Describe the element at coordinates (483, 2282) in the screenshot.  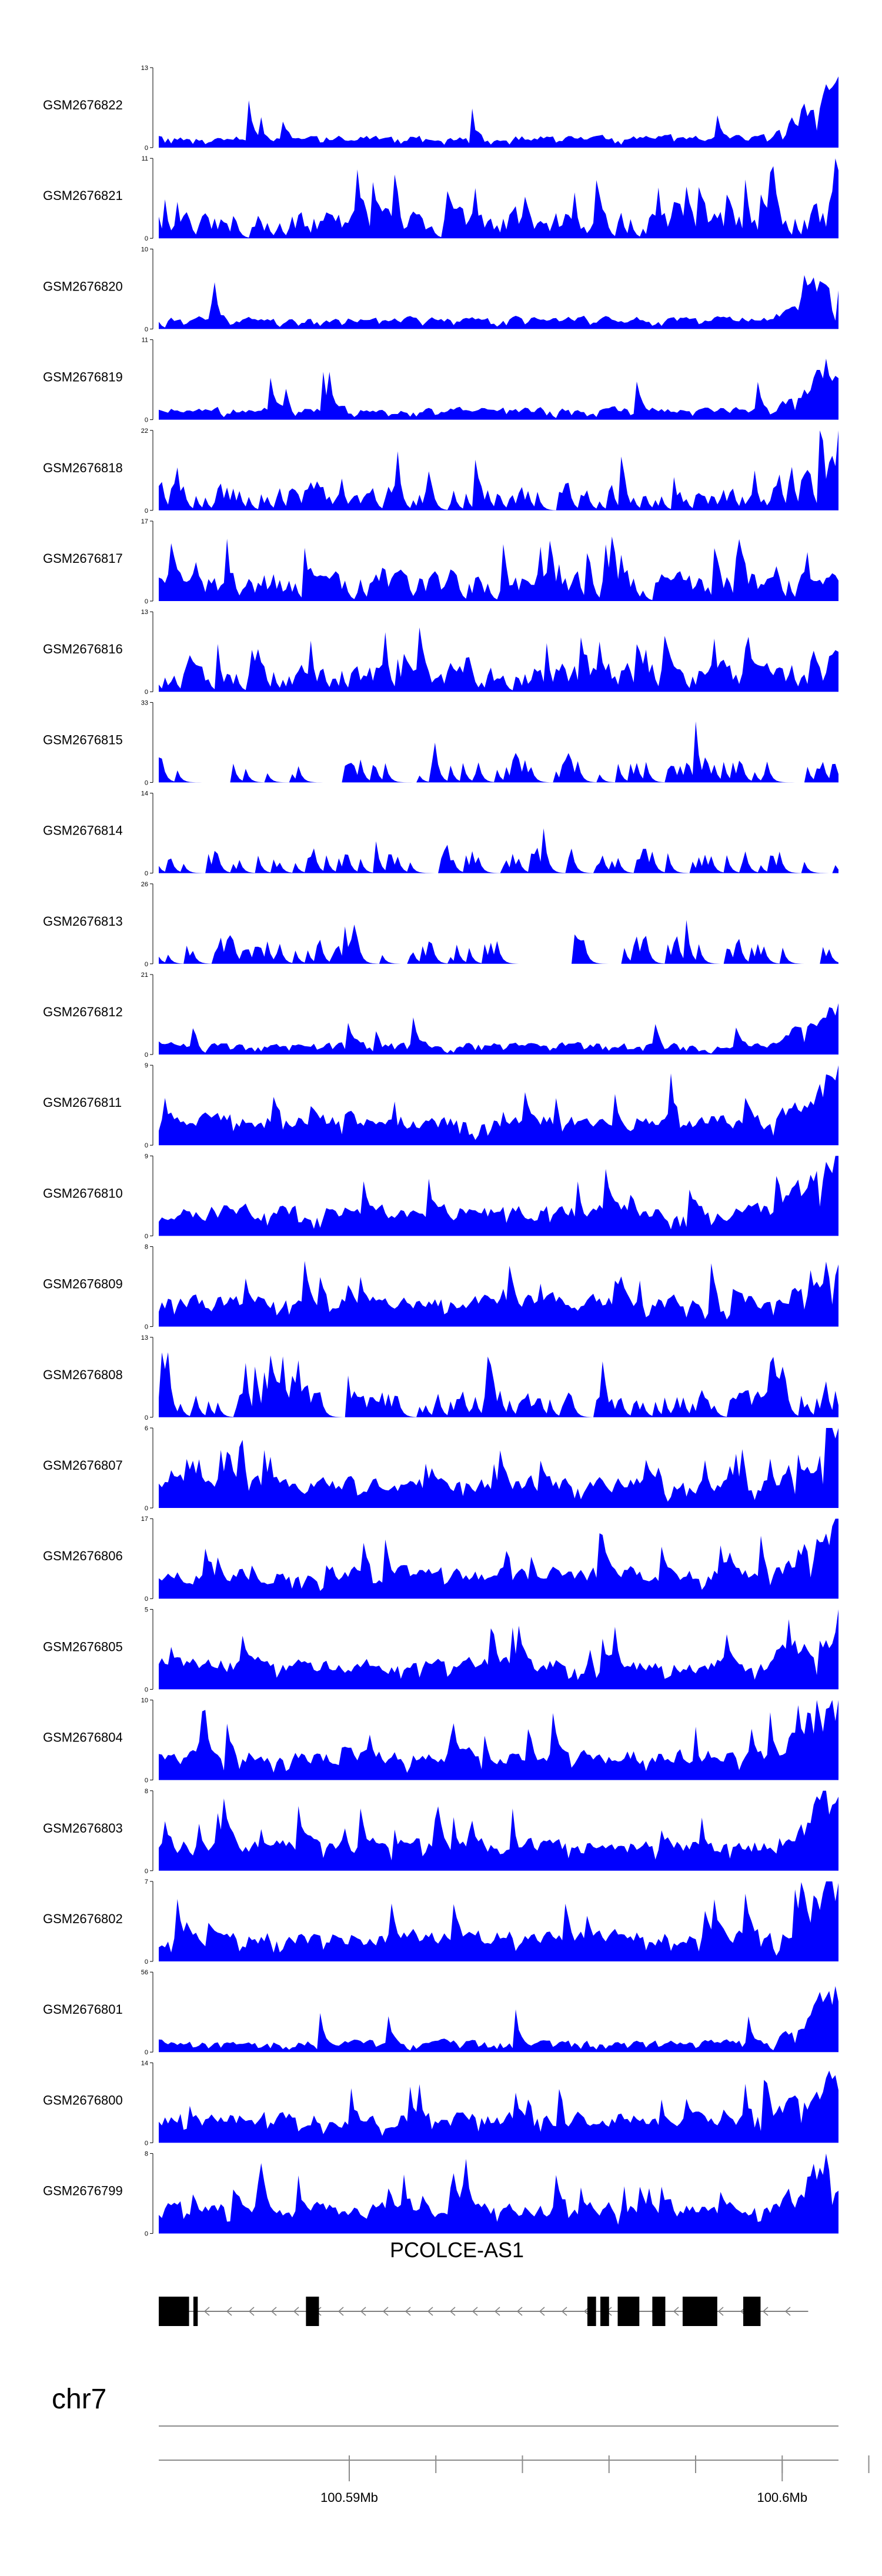
I see `gene-track: PCOLCE-AS1` at that location.